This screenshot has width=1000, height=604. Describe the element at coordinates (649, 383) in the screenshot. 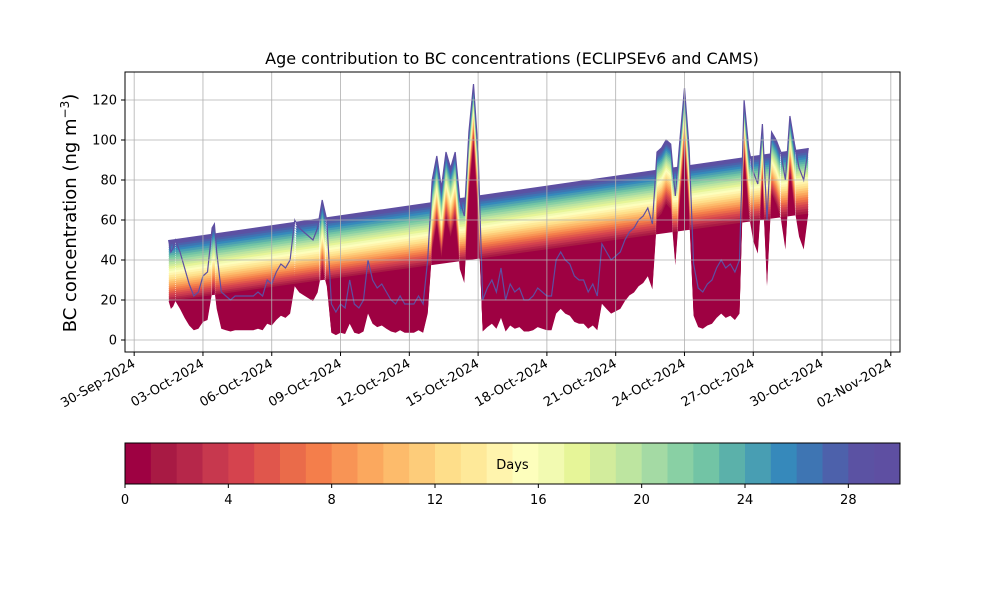

I see `x-tick-label: 24-Oct-2024` at that location.